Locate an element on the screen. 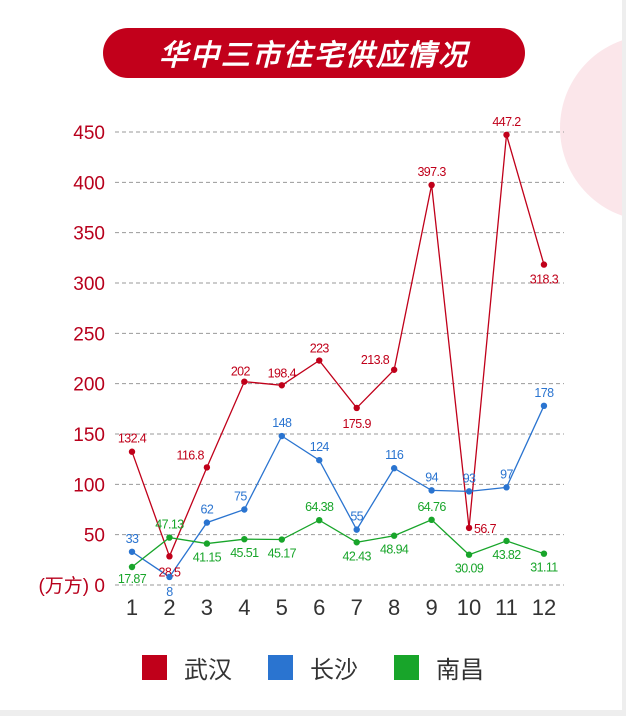 Image resolution: width=626 pixels, height=716 pixels. data-label: 94 is located at coordinates (431, 477).